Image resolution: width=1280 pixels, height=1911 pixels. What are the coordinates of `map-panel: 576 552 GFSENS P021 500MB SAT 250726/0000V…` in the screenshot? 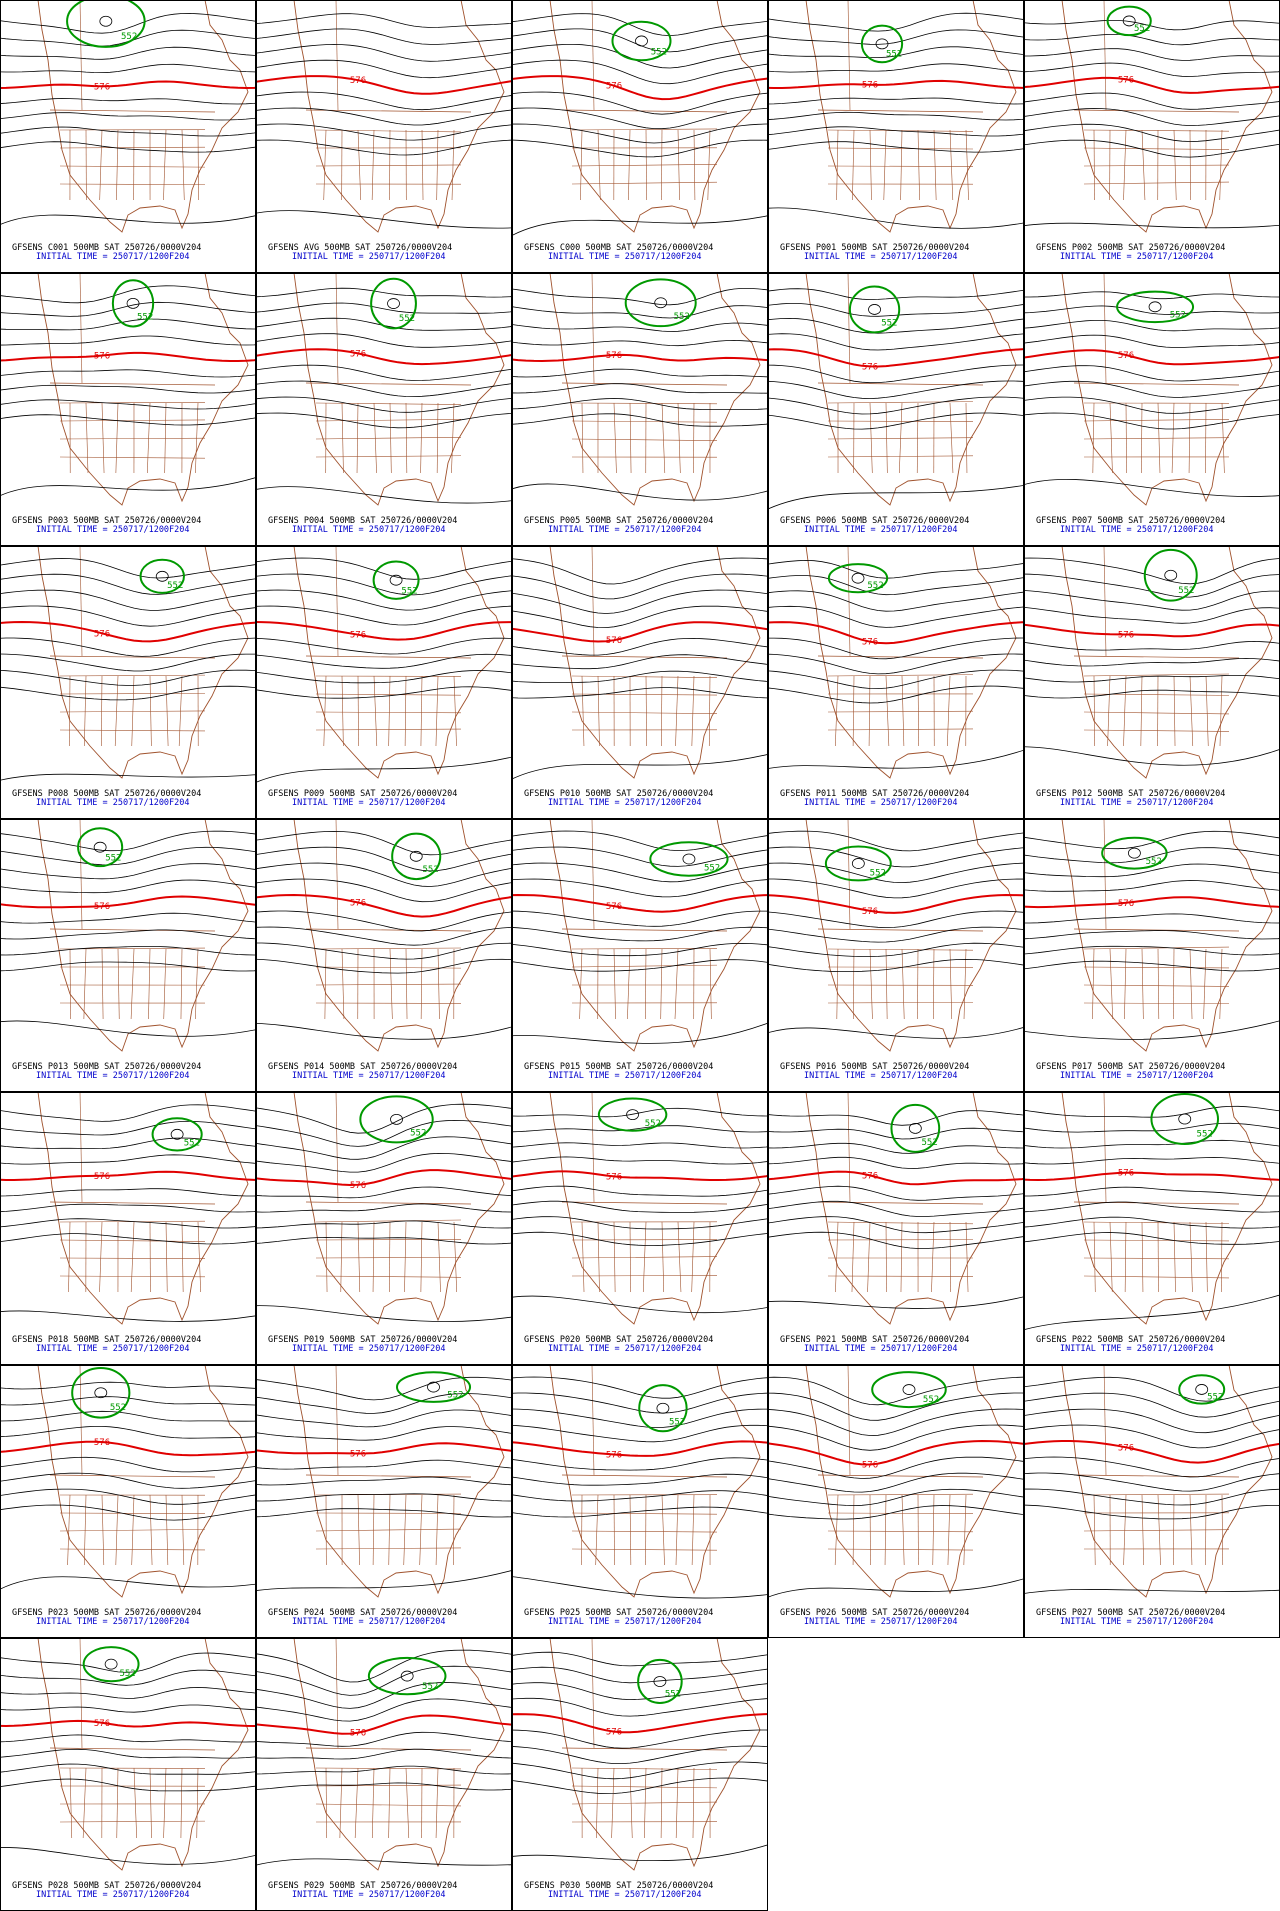 It's located at (896, 1228).